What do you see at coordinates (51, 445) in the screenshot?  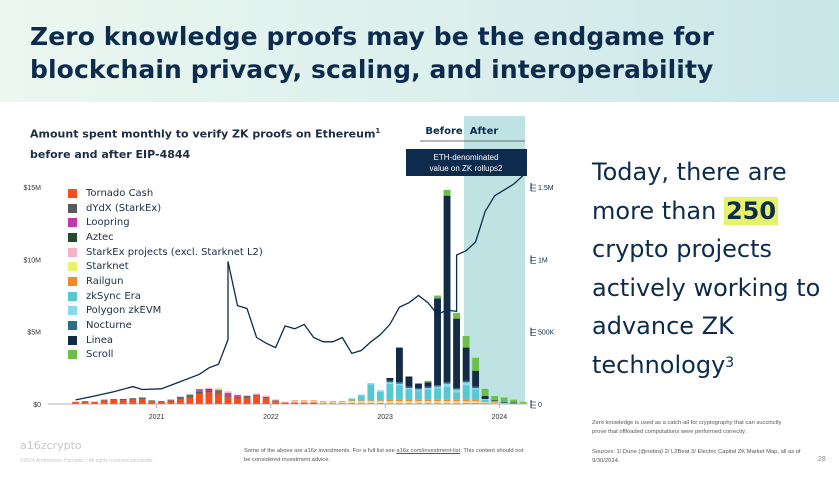 I see `a16z-crypto-logo: a16zcrypto` at bounding box center [51, 445].